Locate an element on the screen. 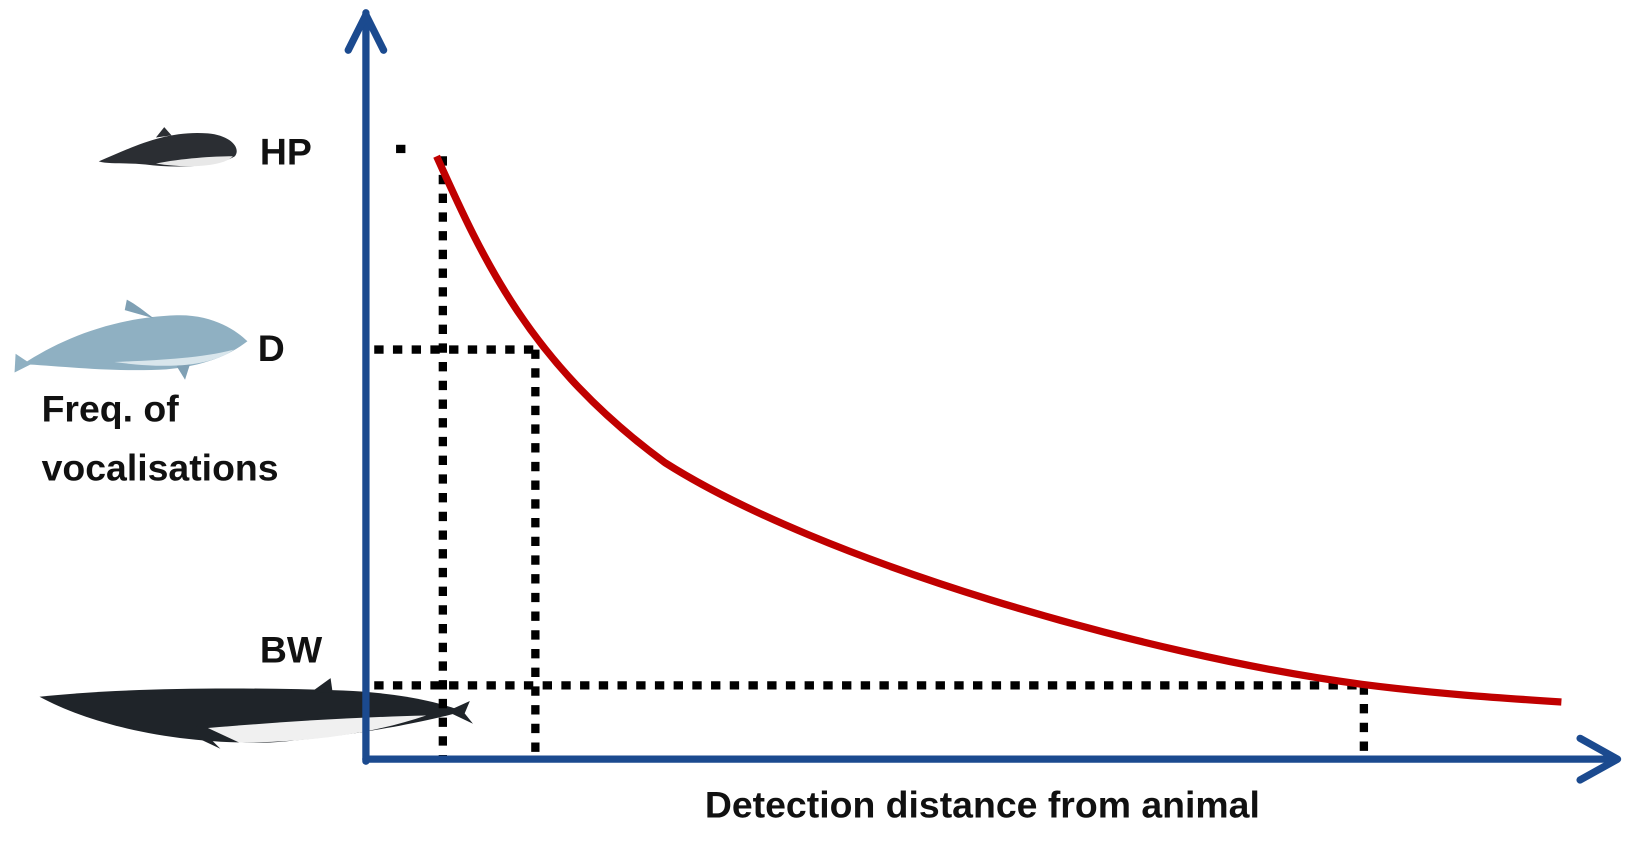 This screenshot has height=853, width=1630. y-axis-arrow is located at coordinates (366, 32).